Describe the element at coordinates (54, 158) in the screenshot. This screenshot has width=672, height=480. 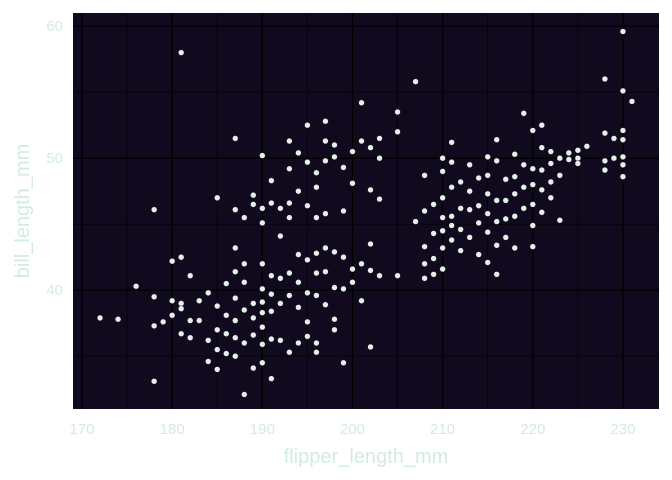
I see `y-tick-label: 50` at that location.